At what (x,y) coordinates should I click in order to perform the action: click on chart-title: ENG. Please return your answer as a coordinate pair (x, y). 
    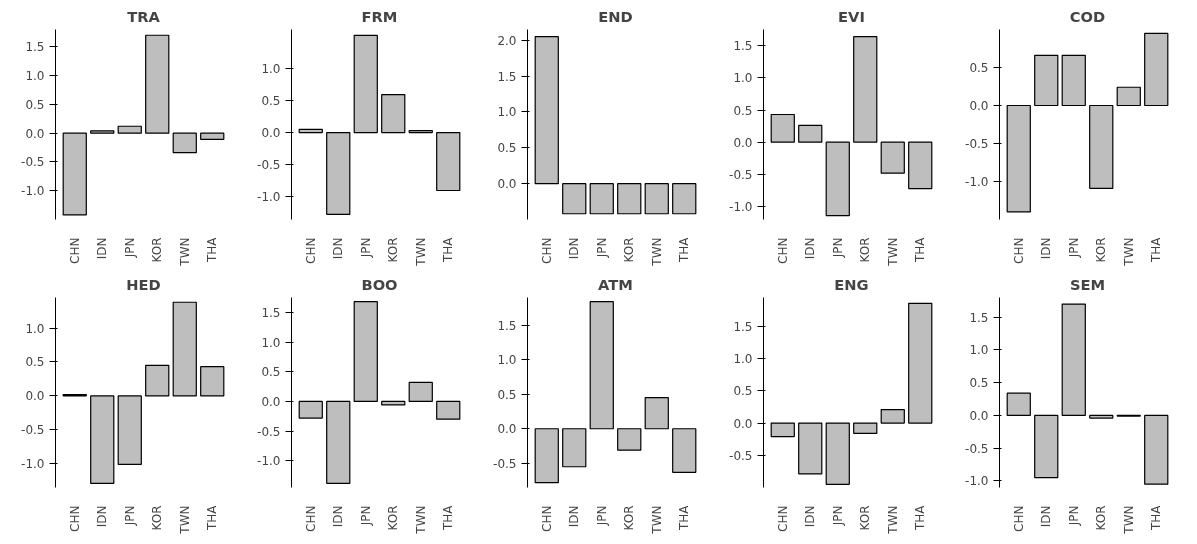
    Looking at the image, I should click on (851, 284).